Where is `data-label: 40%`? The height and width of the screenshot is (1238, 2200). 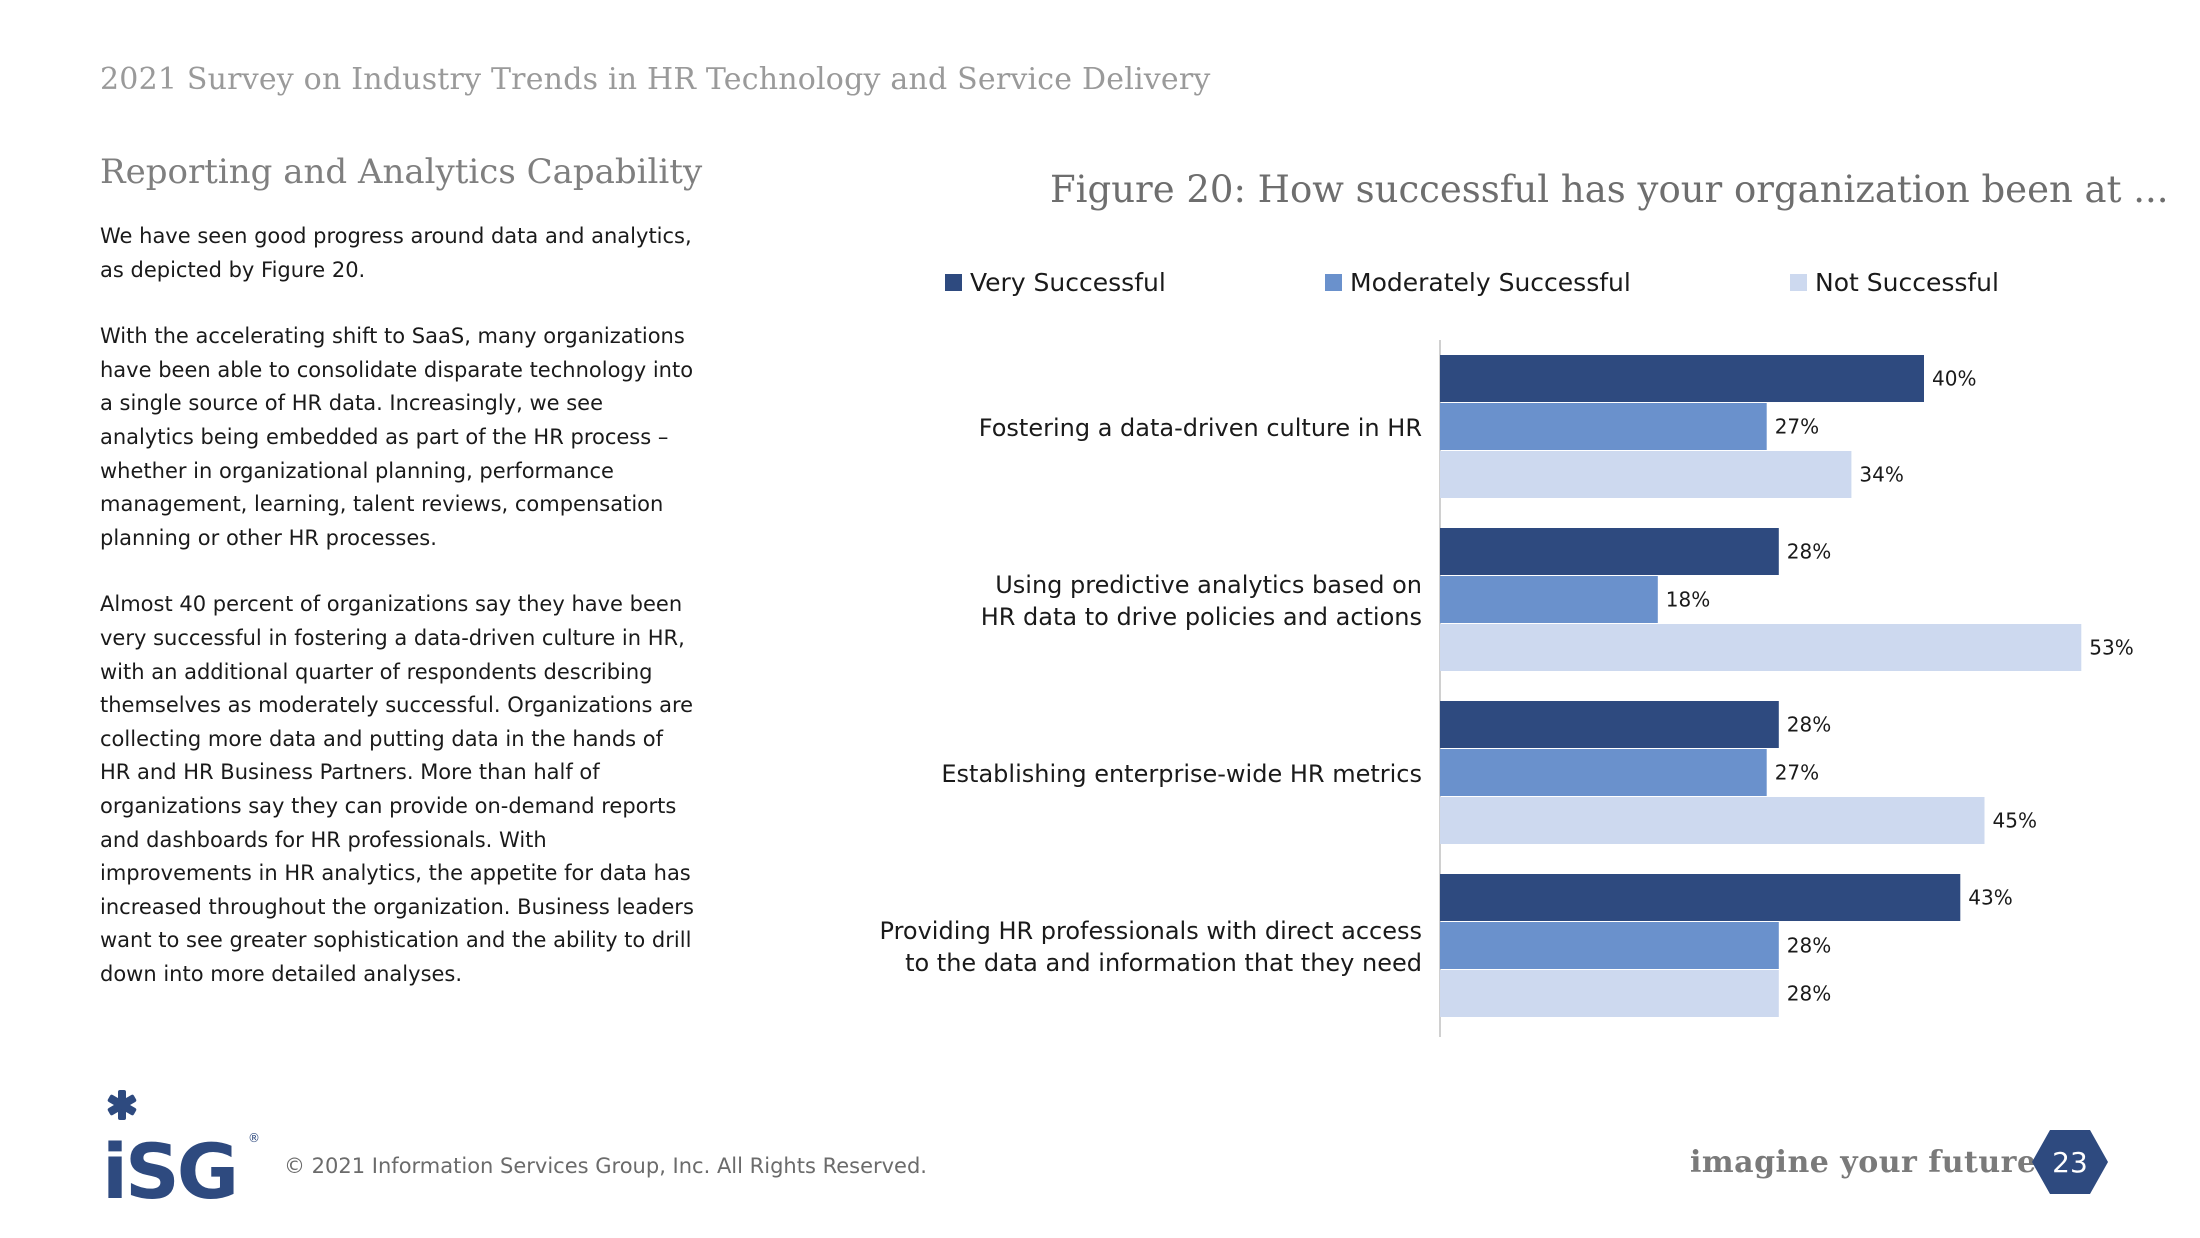 data-label: 40% is located at coordinates (1954, 379).